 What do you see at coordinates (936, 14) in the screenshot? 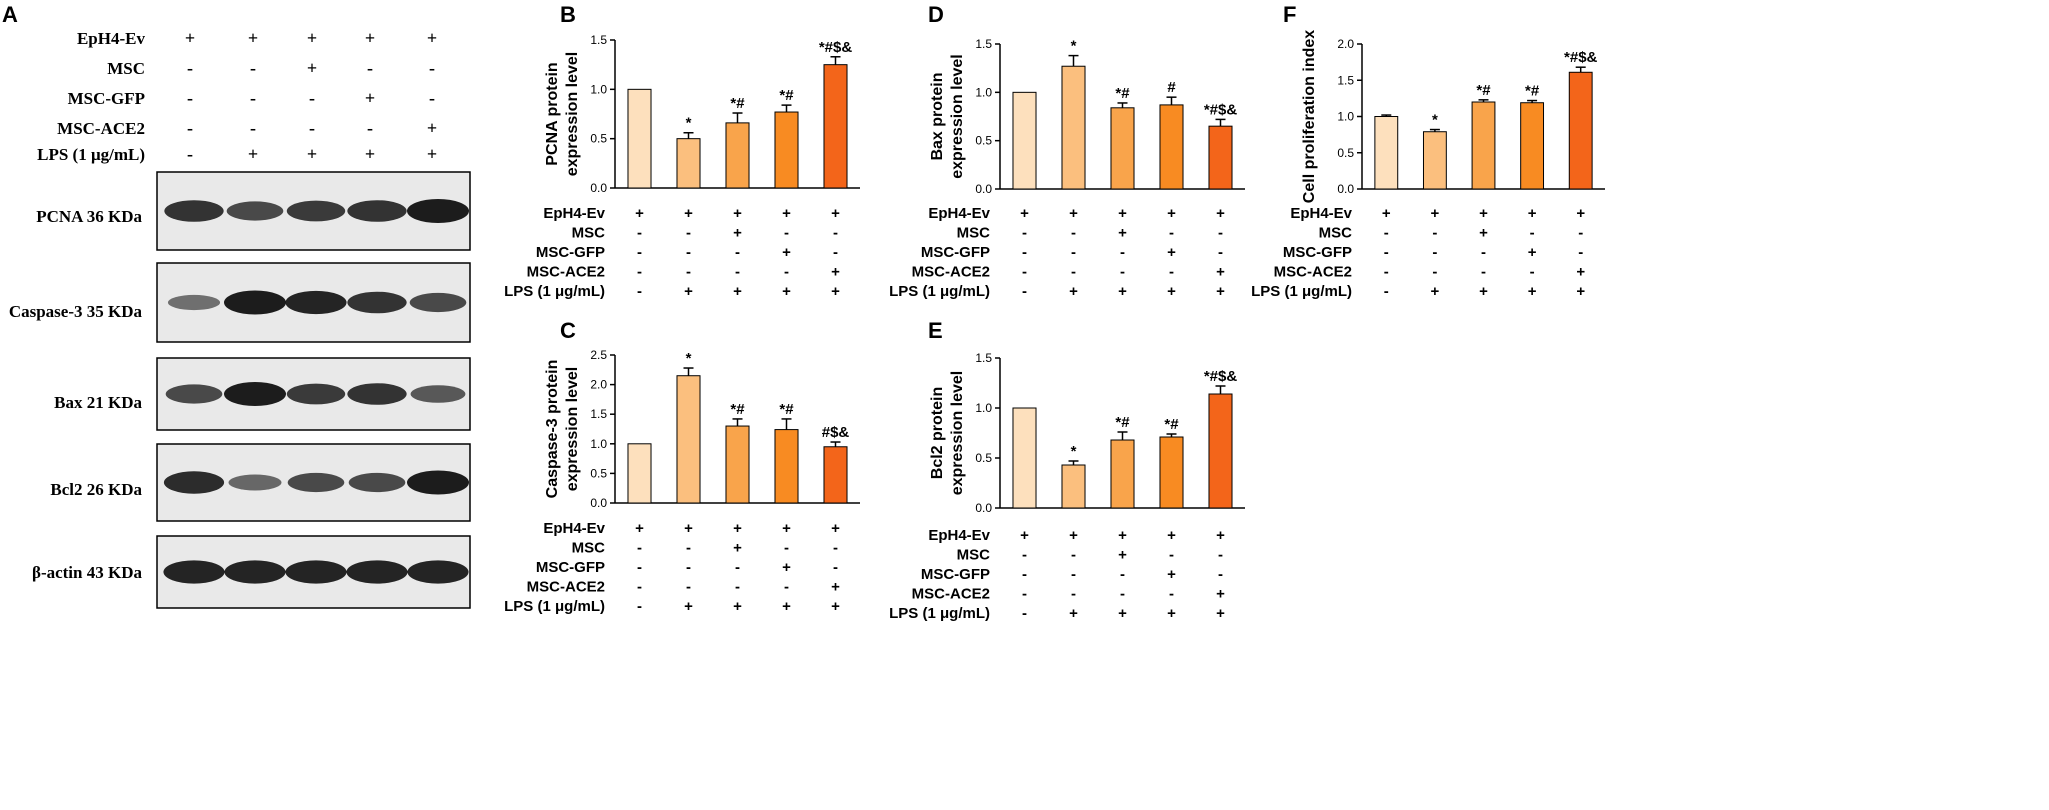
I see `panel-letter: D` at bounding box center [936, 14].